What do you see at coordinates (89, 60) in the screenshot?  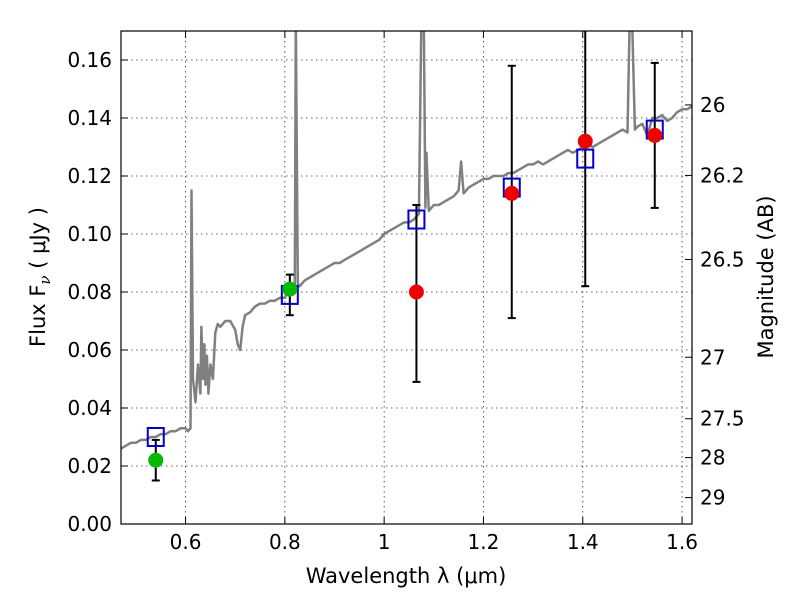 I see `y-tick-label: 0.16` at bounding box center [89, 60].